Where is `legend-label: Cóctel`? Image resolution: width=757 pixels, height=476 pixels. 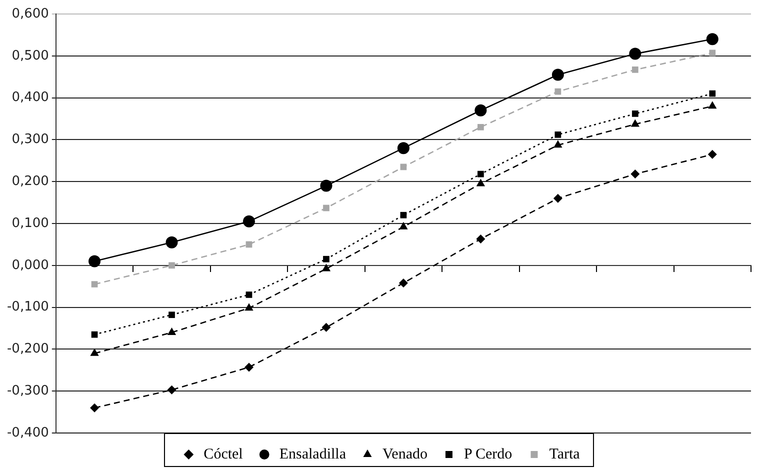 legend-label: Cóctel is located at coordinates (223, 454).